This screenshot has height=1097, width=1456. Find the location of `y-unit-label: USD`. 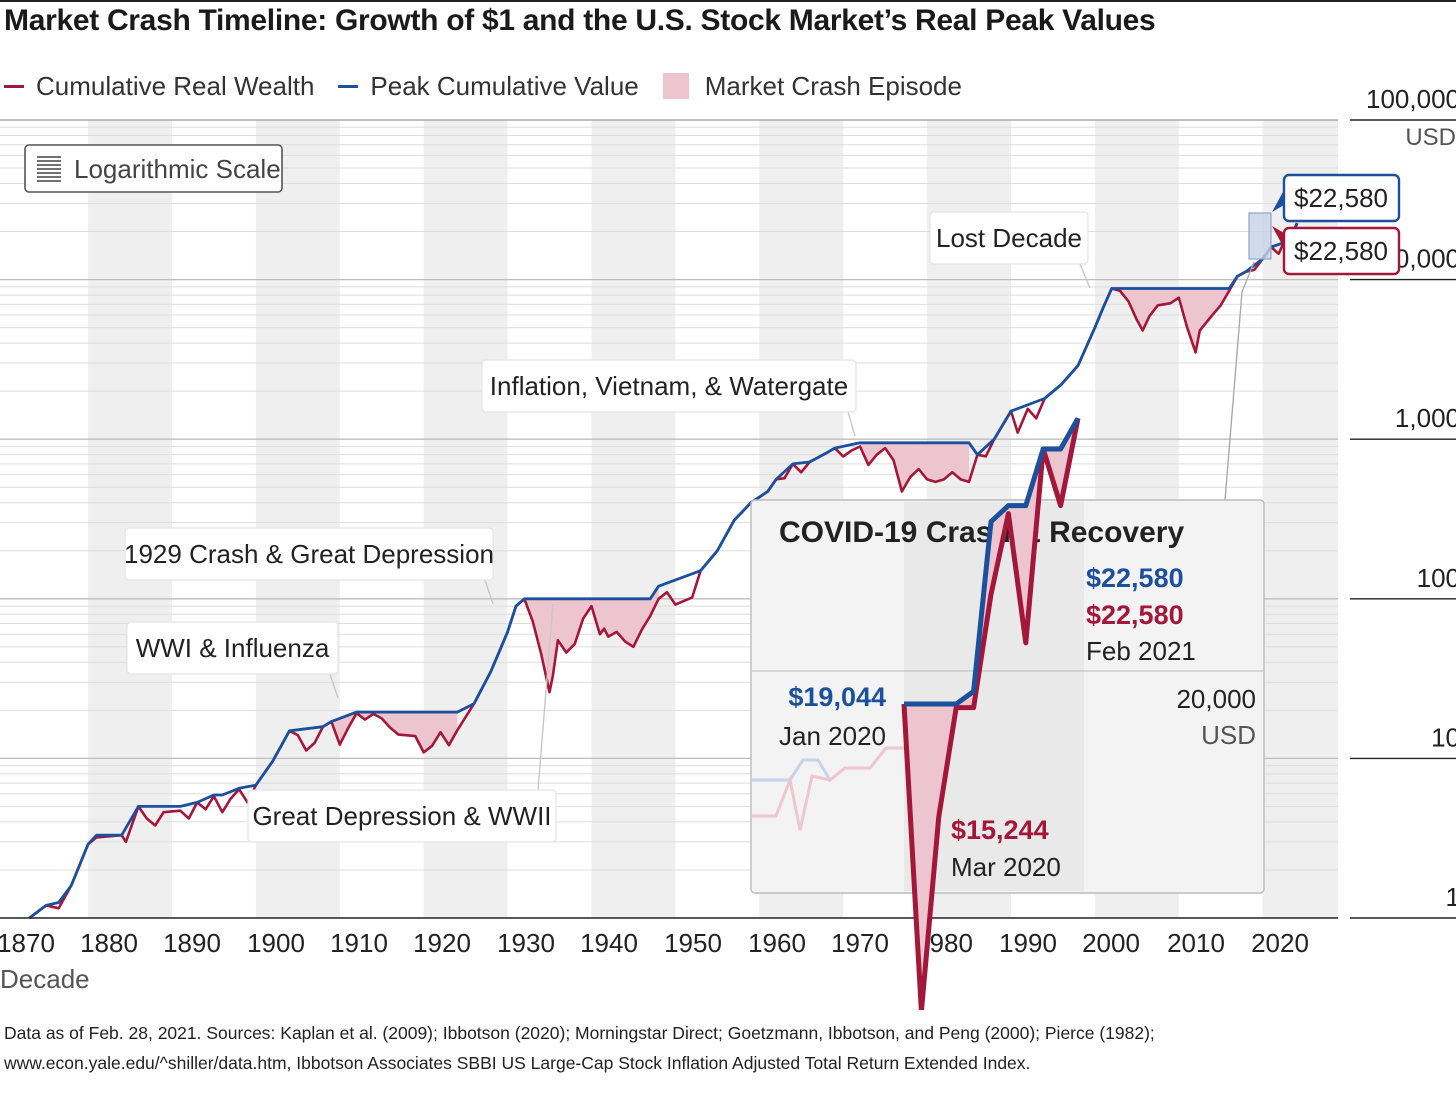

y-unit-label: USD is located at coordinates (1430, 137).